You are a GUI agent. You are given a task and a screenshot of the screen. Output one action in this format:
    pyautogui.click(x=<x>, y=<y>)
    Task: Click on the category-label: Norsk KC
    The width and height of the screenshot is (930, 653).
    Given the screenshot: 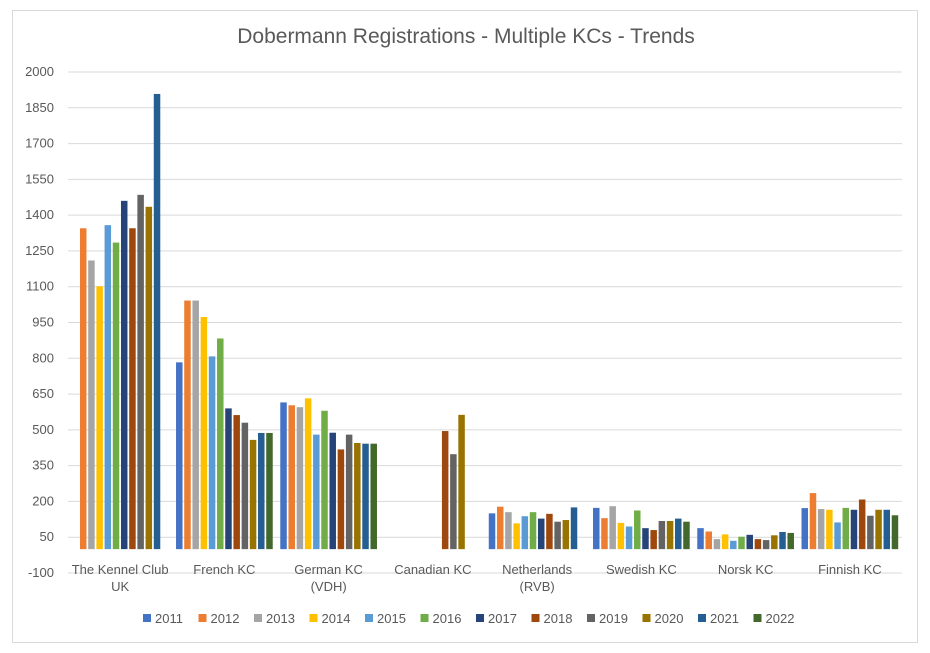 What is the action you would take?
    pyautogui.click(x=746, y=569)
    